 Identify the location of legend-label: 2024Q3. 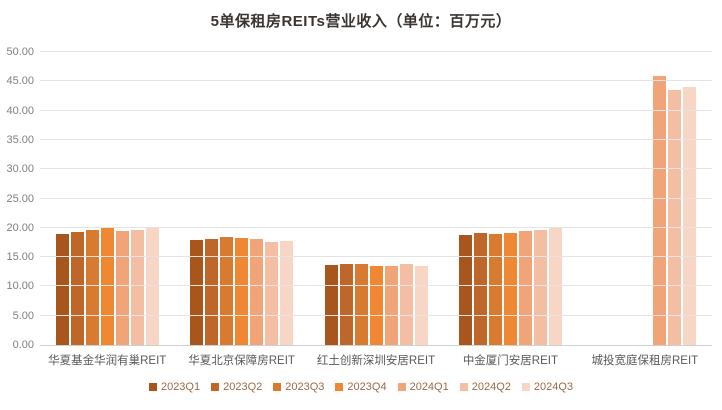
(553, 387).